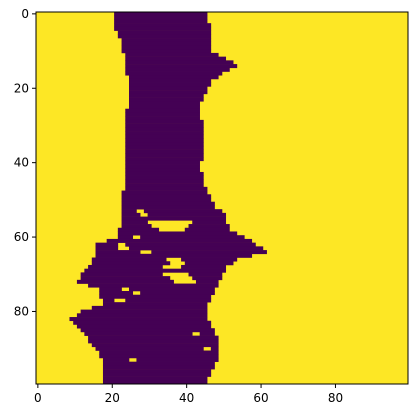 The image size is (420, 416). What do you see at coordinates (260, 398) in the screenshot?
I see `x-tick-label: 60` at bounding box center [260, 398].